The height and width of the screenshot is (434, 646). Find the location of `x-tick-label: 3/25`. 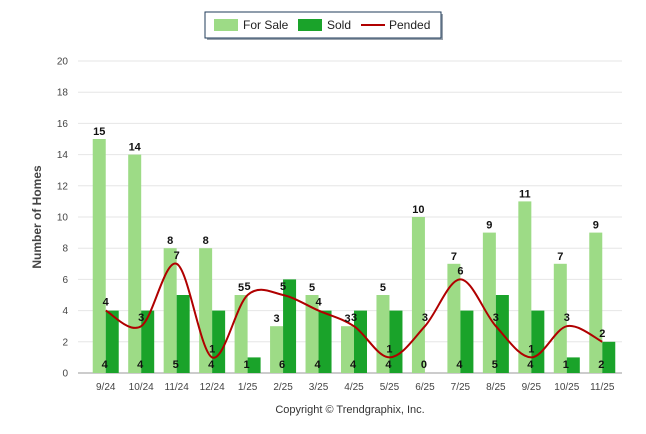

x-tick-label: 3/25 is located at coordinates (319, 387).